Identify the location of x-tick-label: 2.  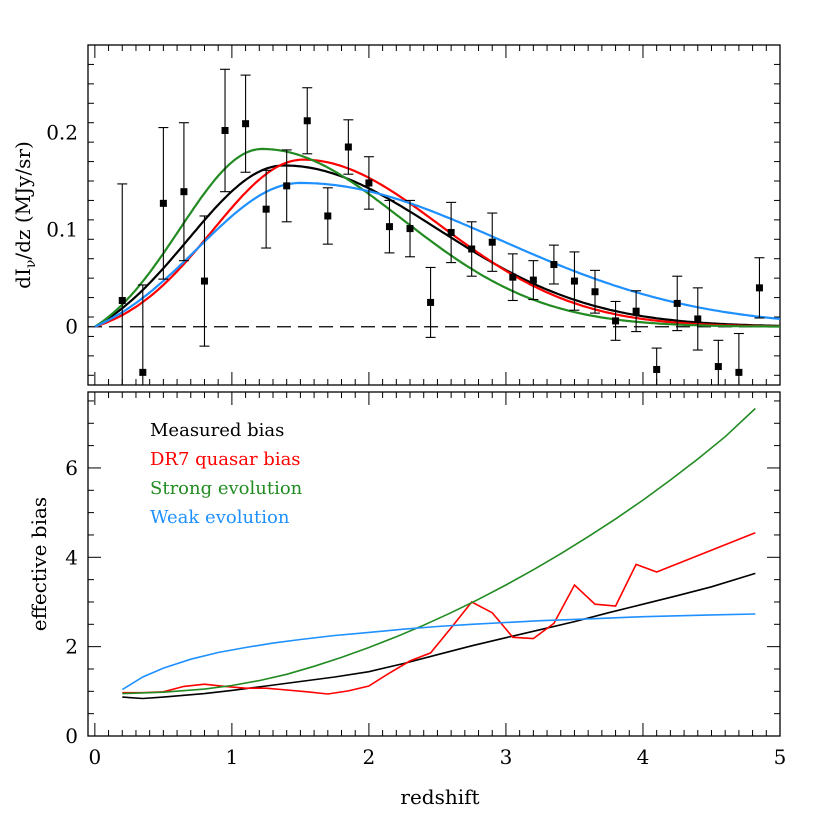
(369, 757).